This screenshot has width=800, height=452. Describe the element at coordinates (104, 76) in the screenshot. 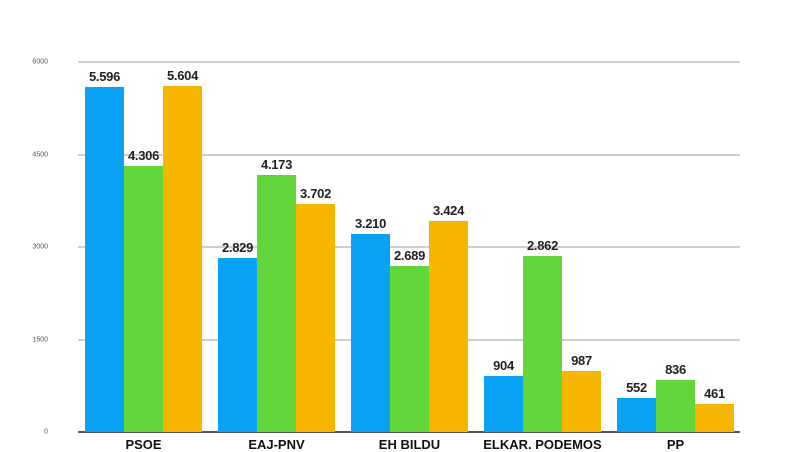

I see `data-label: 5.596` at that location.